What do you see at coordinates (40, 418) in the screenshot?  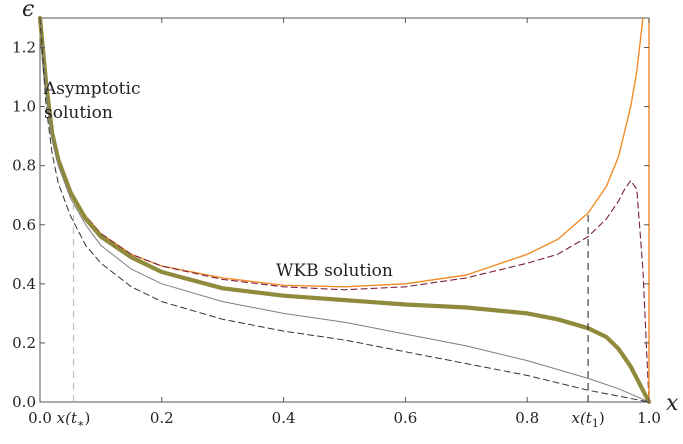 I see `x-tick-label: 0.0` at bounding box center [40, 418].